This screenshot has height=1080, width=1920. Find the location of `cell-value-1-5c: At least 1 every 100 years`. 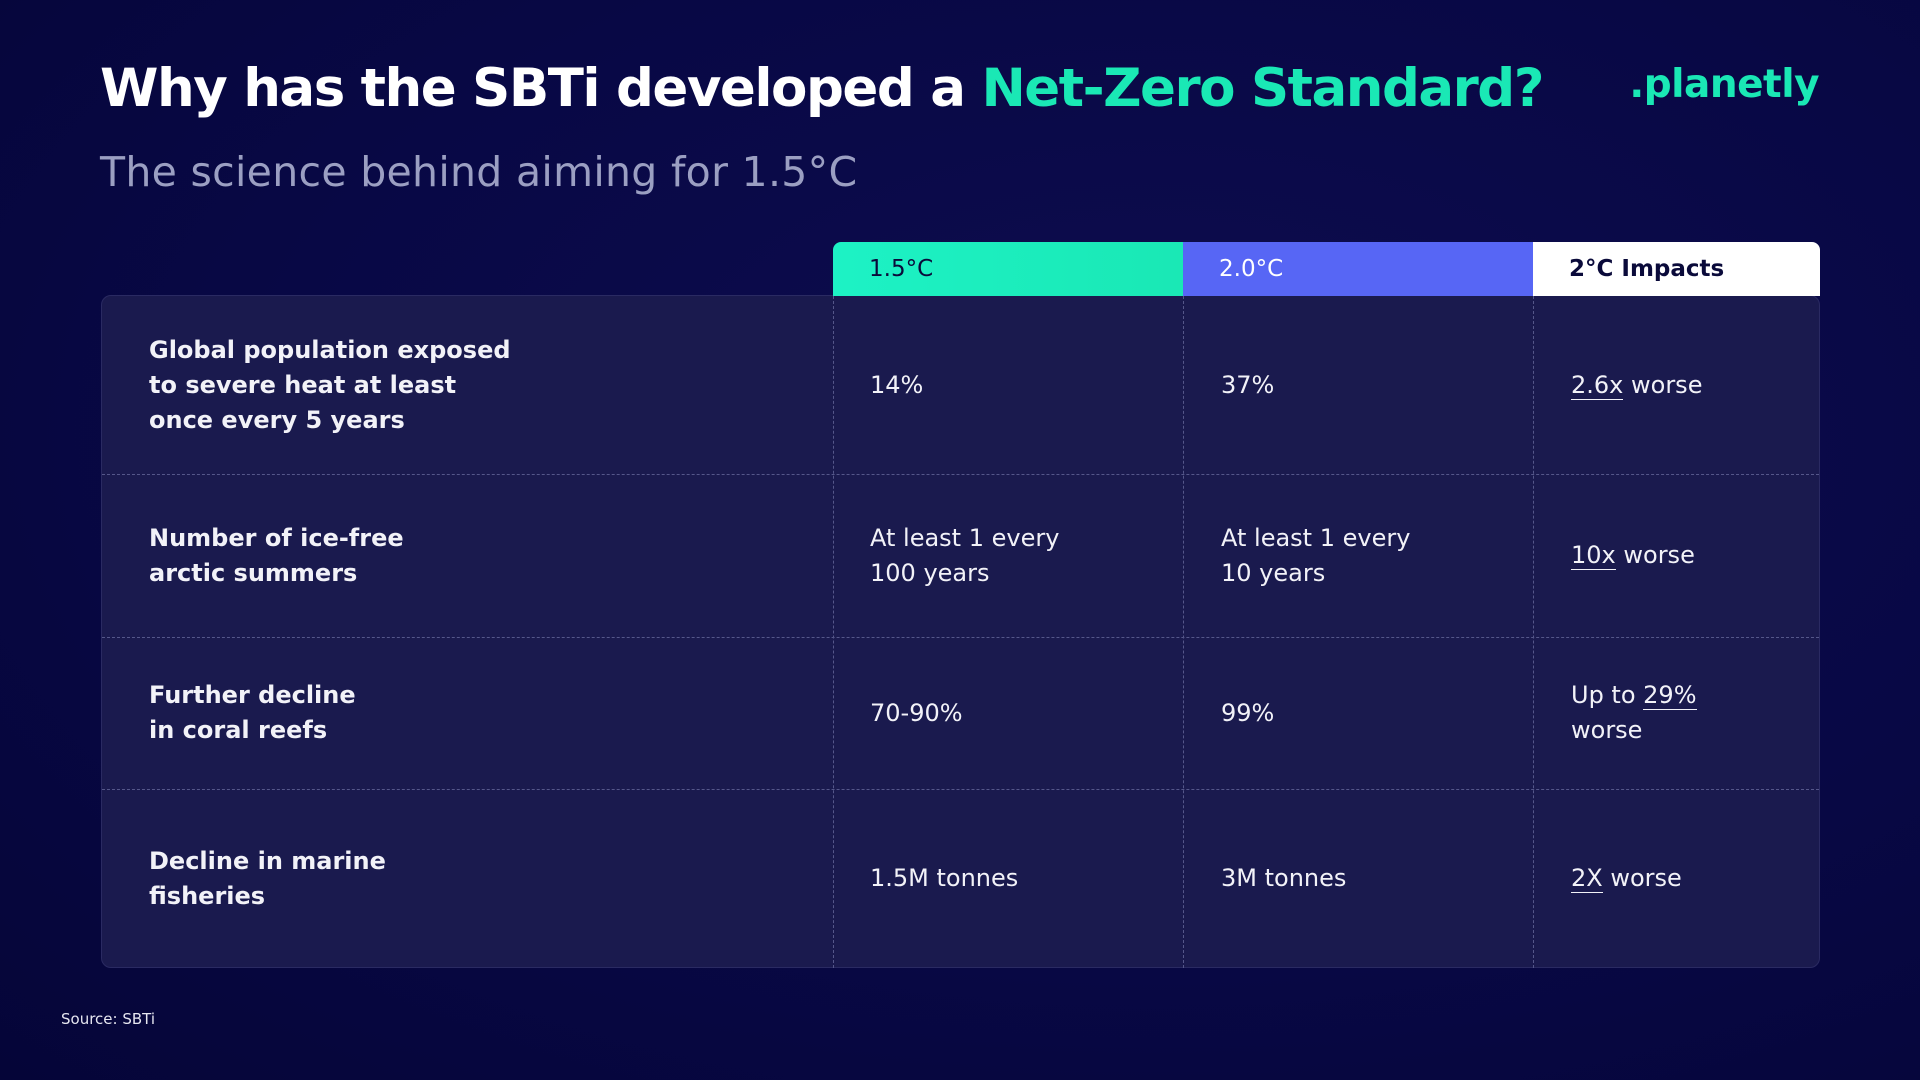

cell-value-1-5c: At least 1 every 100 years is located at coordinates (1020, 555).